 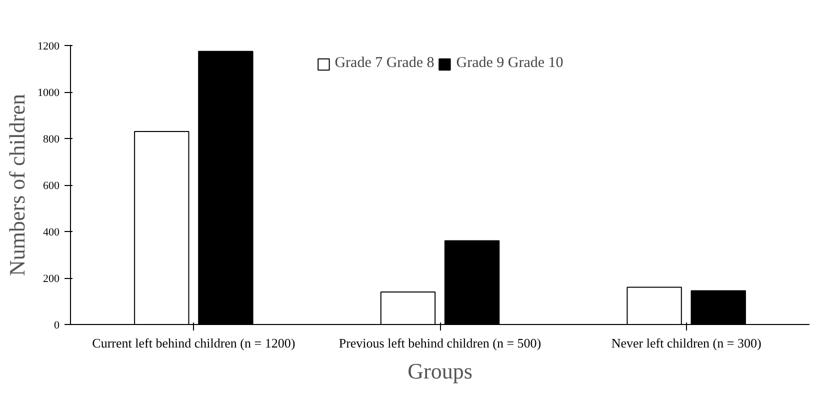 I want to click on legend-label: Grade 9 Grade 10, so click(x=510, y=63).